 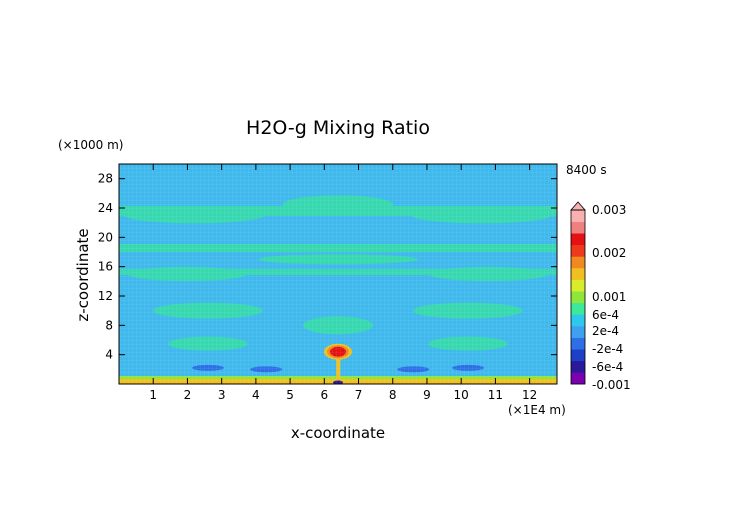 I want to click on colorbar, so click(x=578, y=293).